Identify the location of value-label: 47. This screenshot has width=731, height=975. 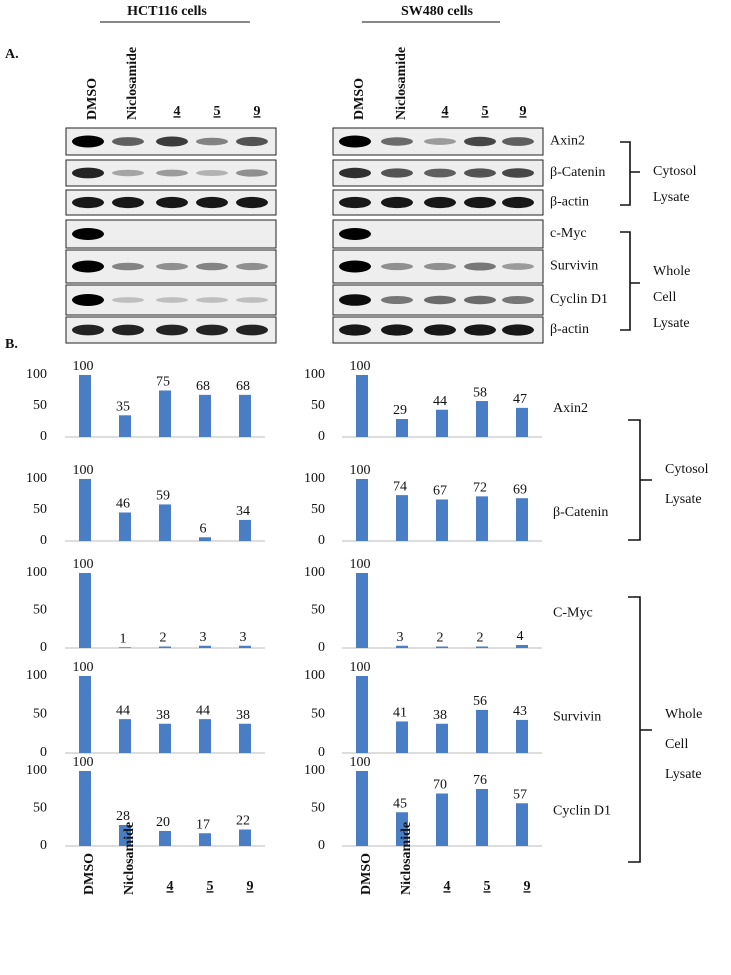
(520, 399).